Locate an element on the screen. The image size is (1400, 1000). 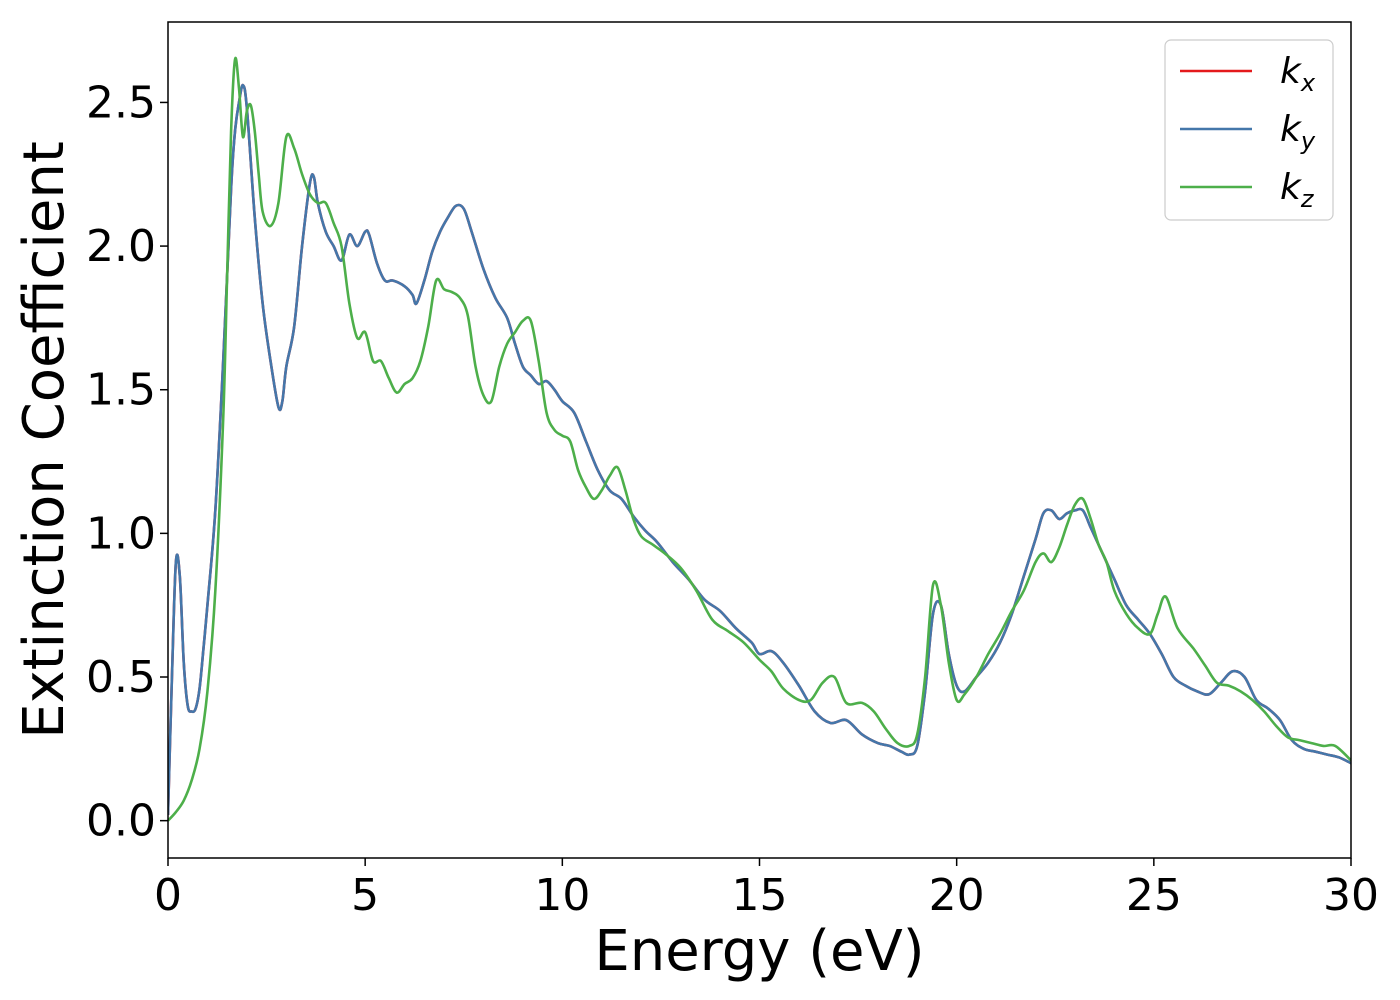
y-tick-label: 1.0 is located at coordinates (121, 533).